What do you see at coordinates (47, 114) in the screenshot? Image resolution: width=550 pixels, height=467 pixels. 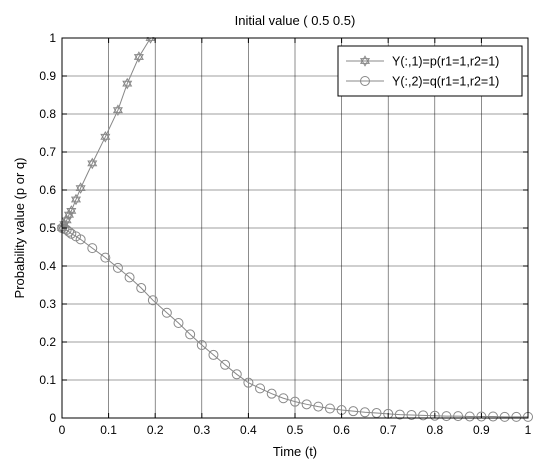 I see `y-tick-label: 0.8` at bounding box center [47, 114].